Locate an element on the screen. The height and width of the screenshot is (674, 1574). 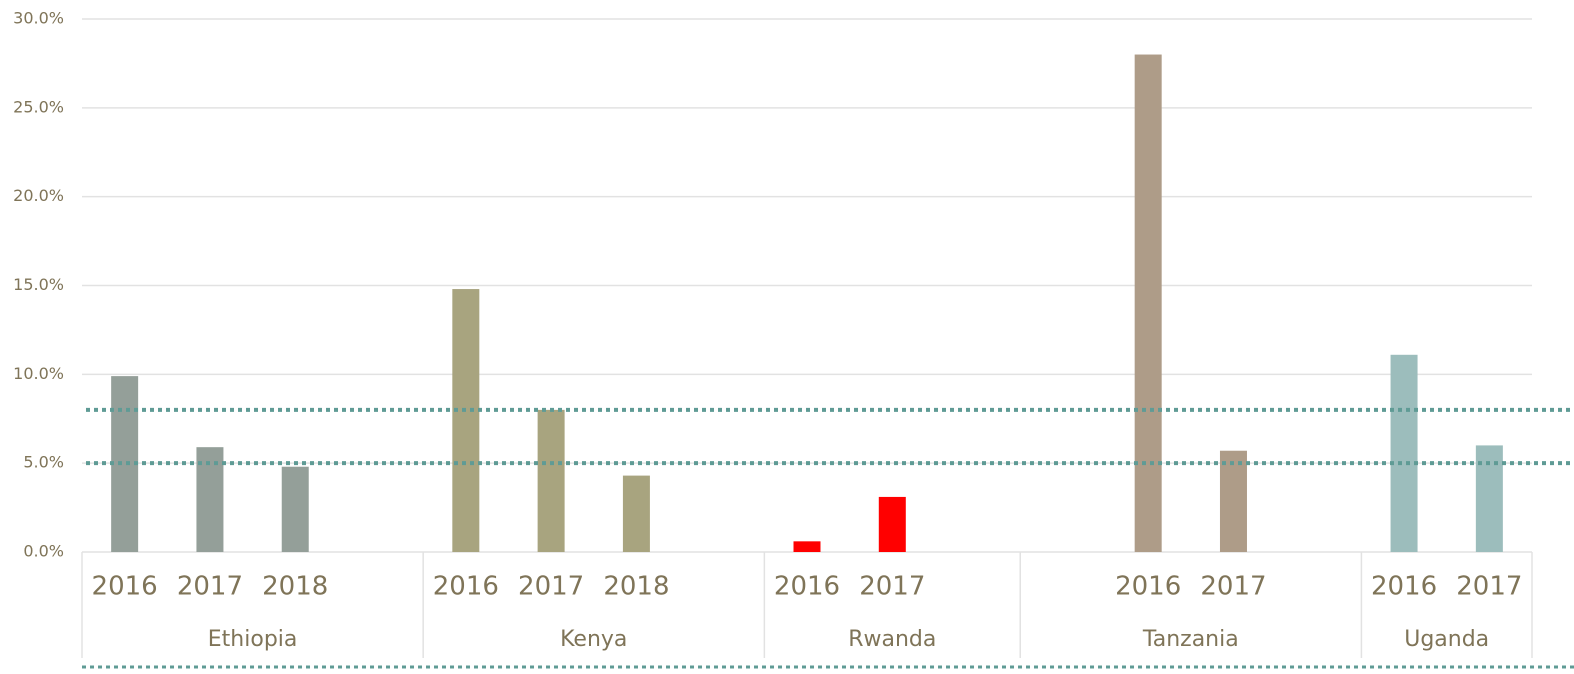
y-tick-label: 30.0% is located at coordinates (38, 18).